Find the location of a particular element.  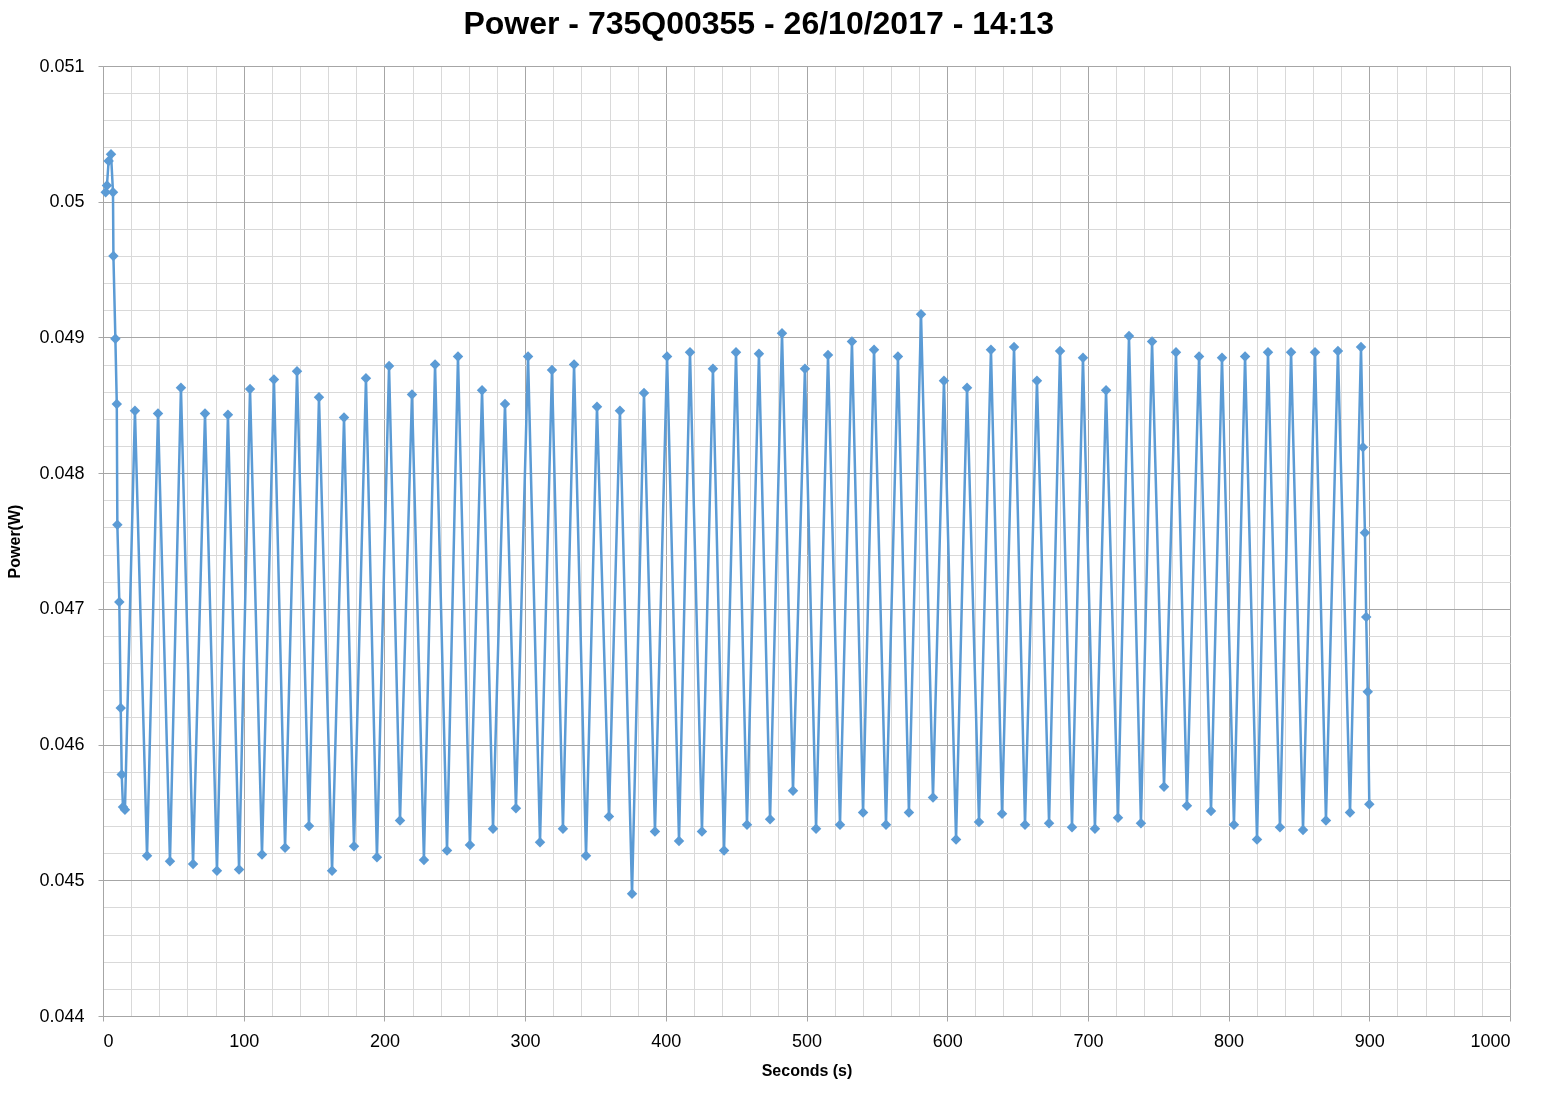

x-tick-label: 700 is located at coordinates (1088, 1040).